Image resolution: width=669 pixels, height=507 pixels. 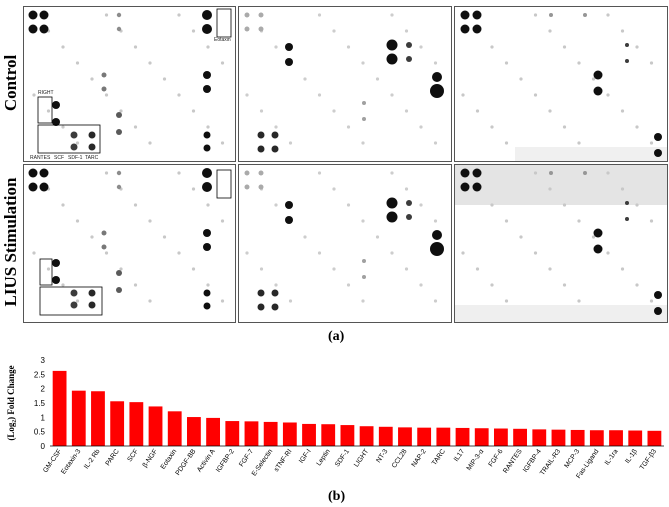 What do you see at coordinates (46, 93) in the screenshot?
I see `right-label: RIGHT` at bounding box center [46, 93].